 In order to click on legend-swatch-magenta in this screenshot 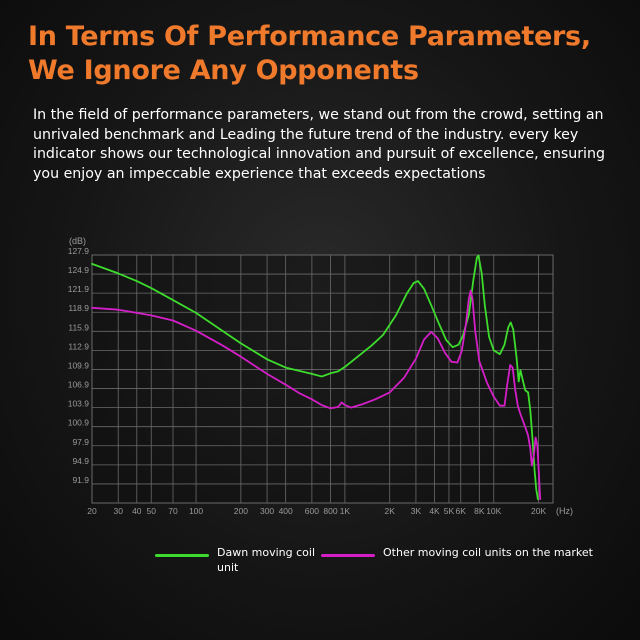, I will do `click(348, 555)`.